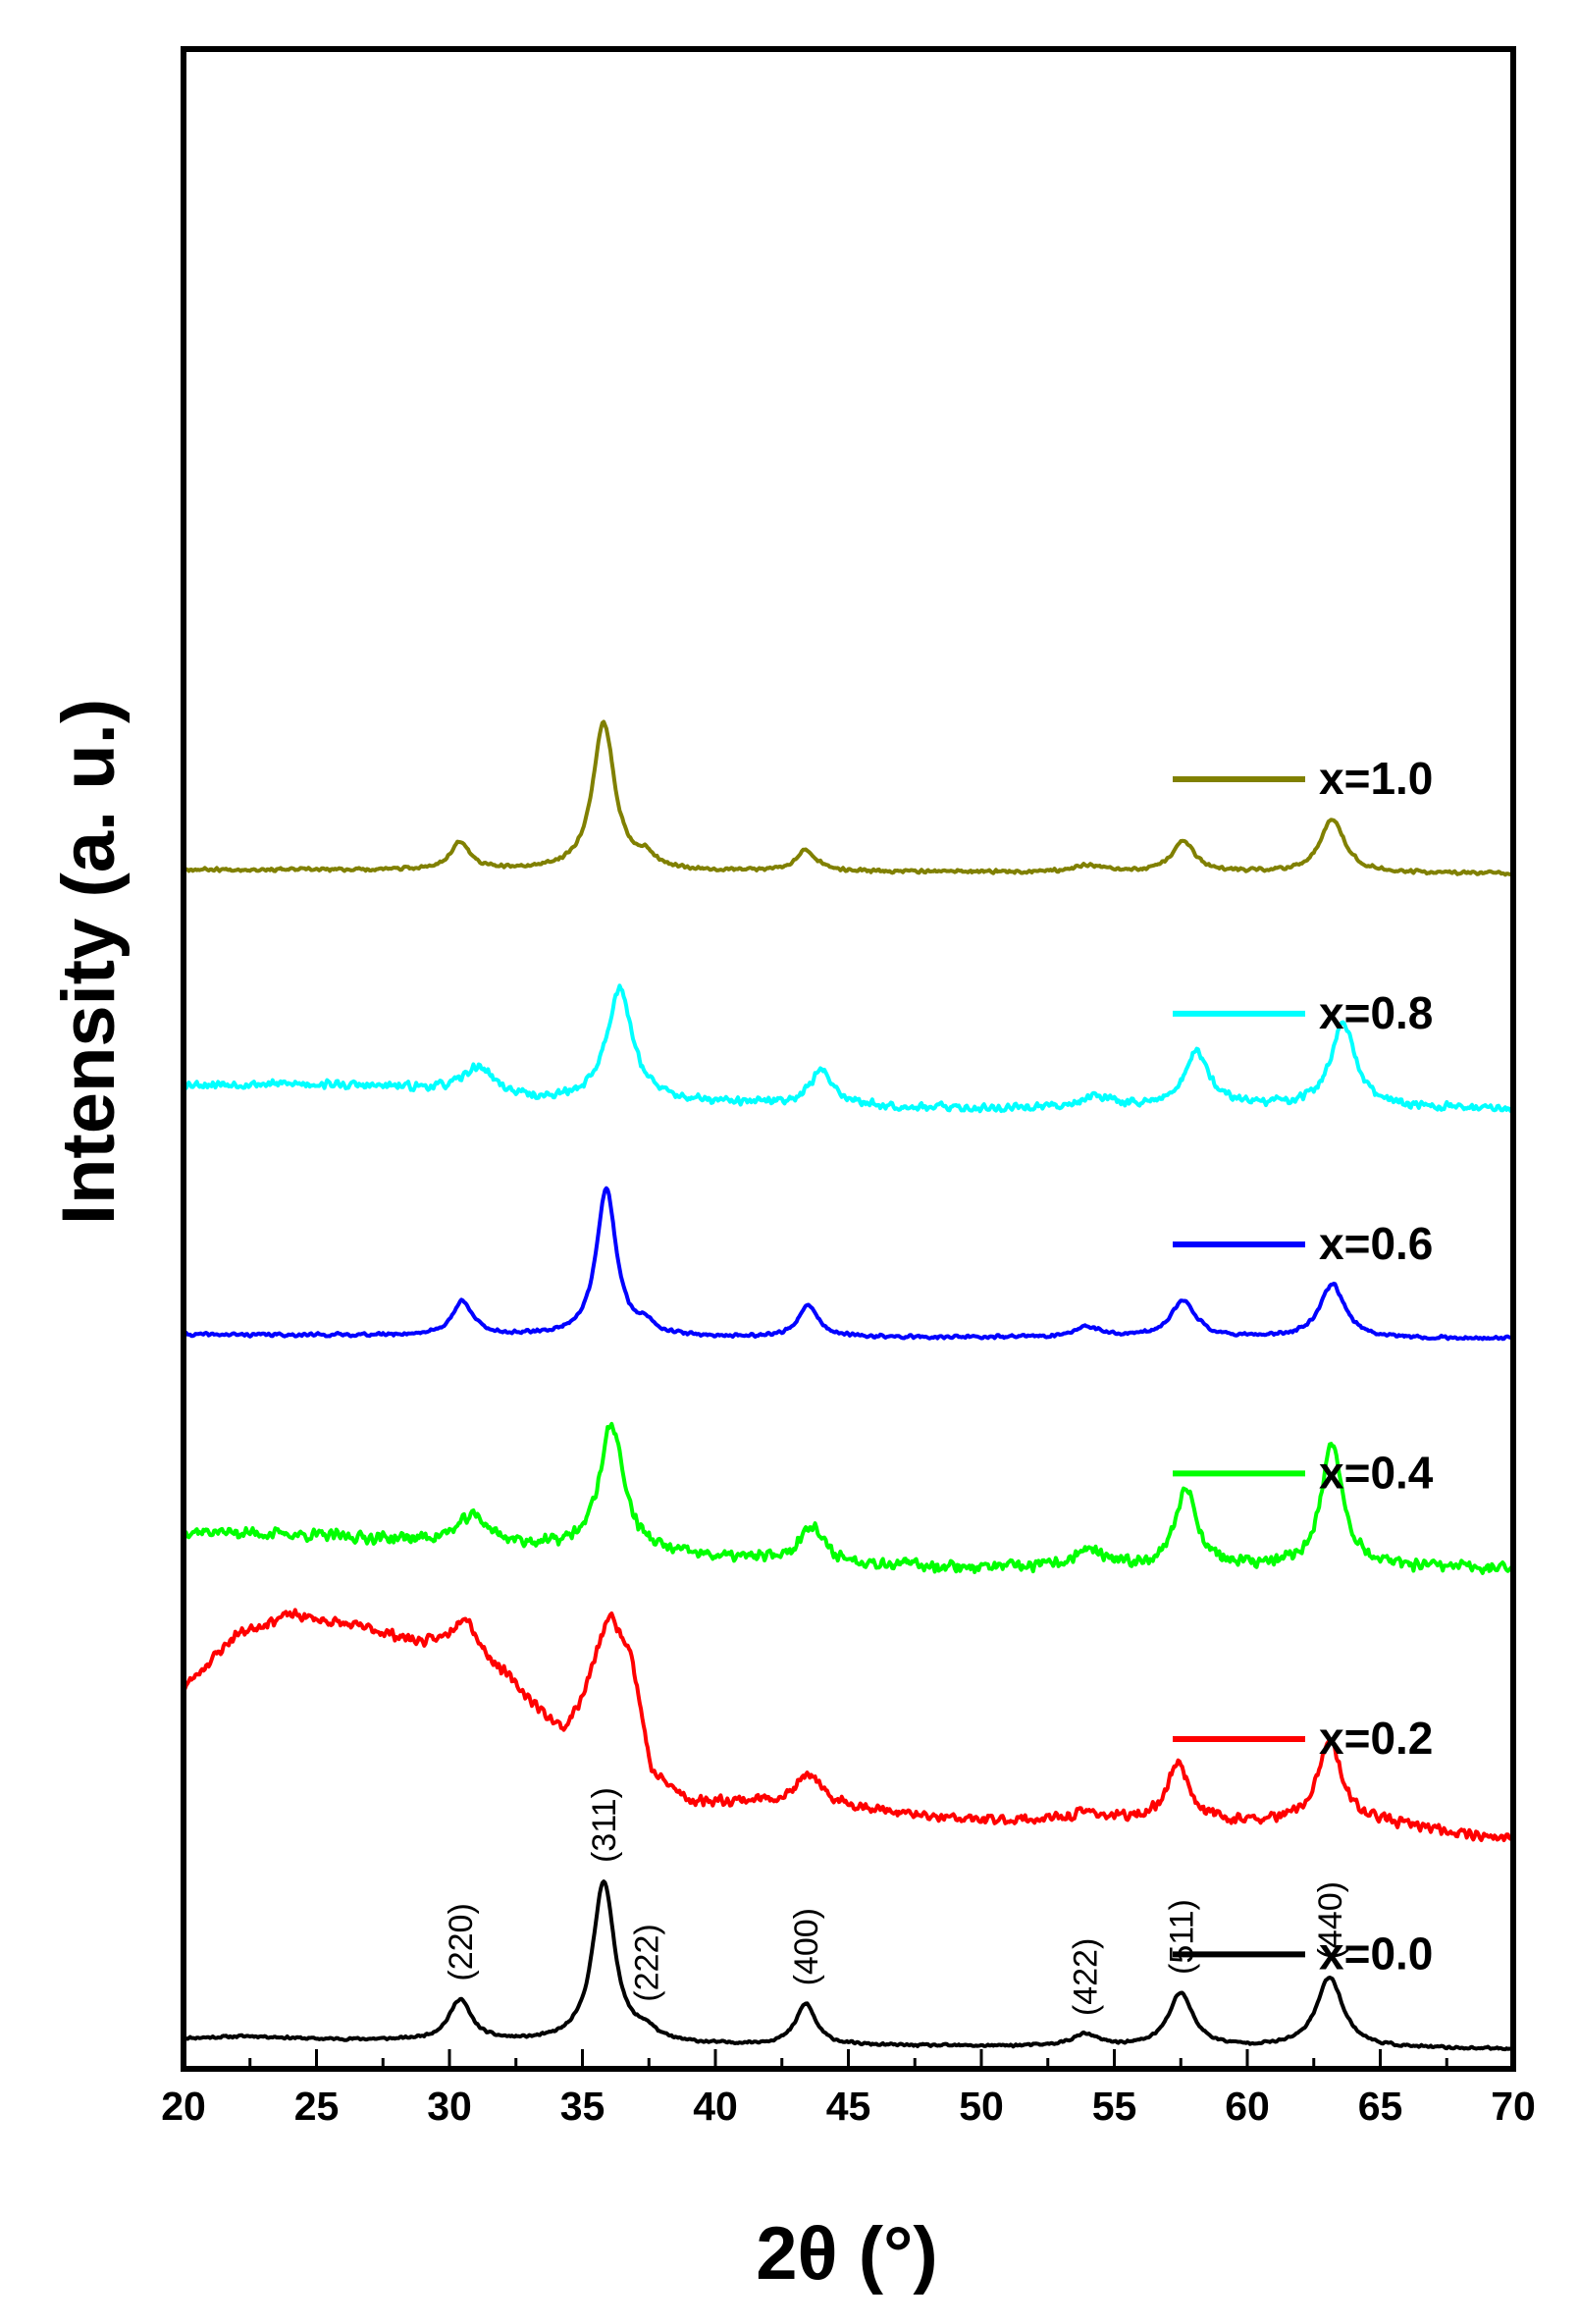 The height and width of the screenshot is (2324, 1578). What do you see at coordinates (1376, 1472) in the screenshot?
I see `legend-label: x=0.4` at bounding box center [1376, 1472].